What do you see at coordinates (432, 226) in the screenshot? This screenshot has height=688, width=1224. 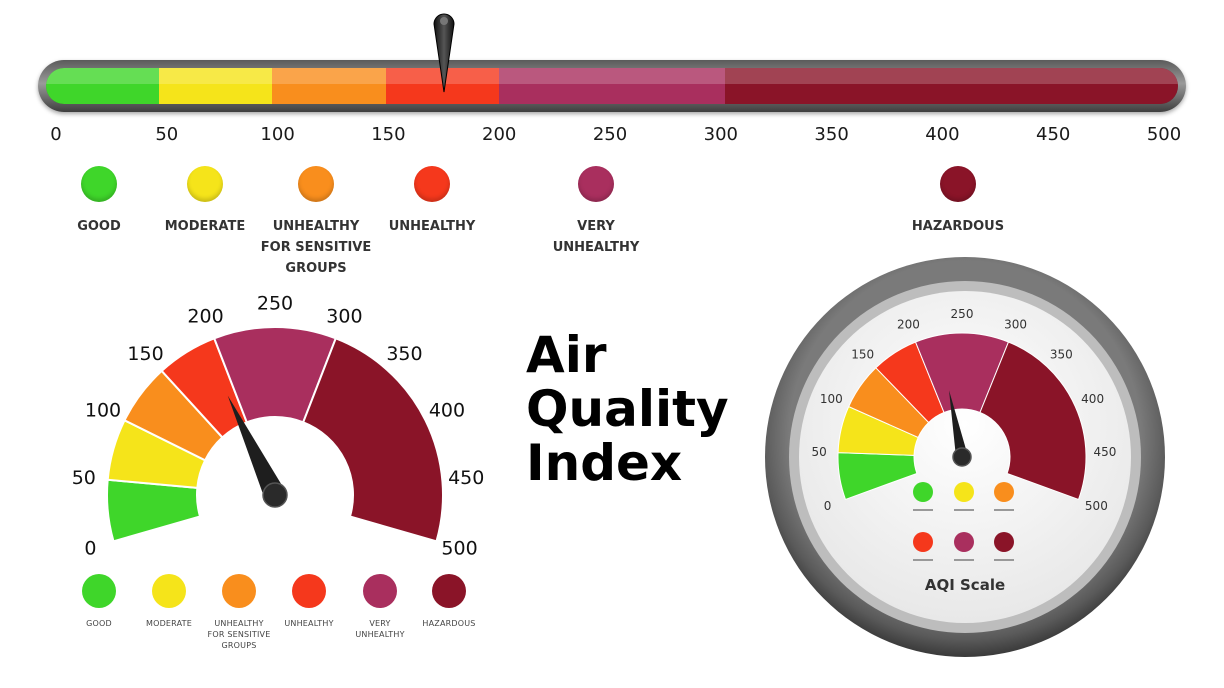 I see `legend-label: UNHEALTHY` at bounding box center [432, 226].